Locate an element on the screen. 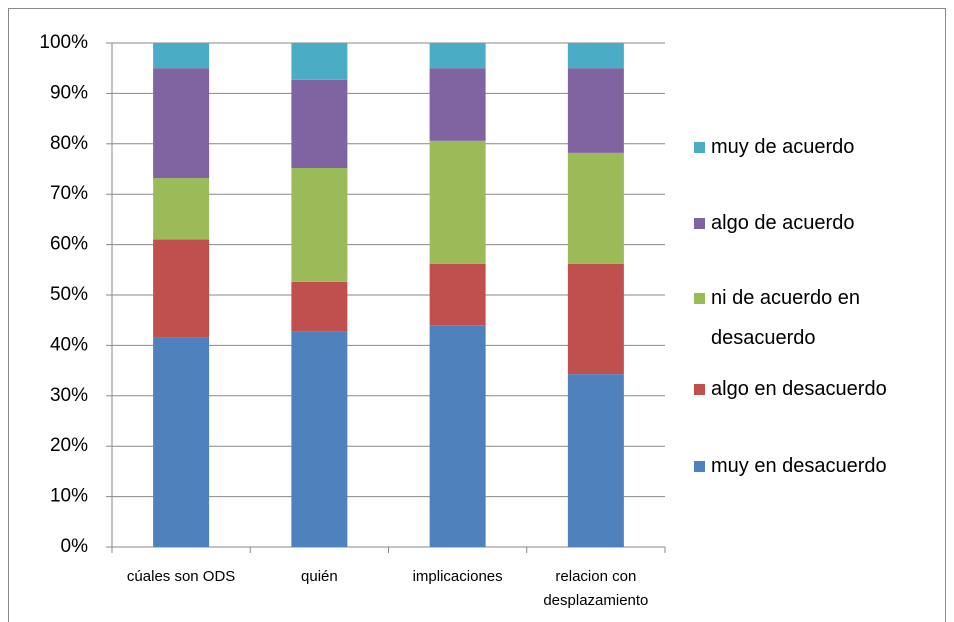  y-tick-label: 50% is located at coordinates (69, 294).